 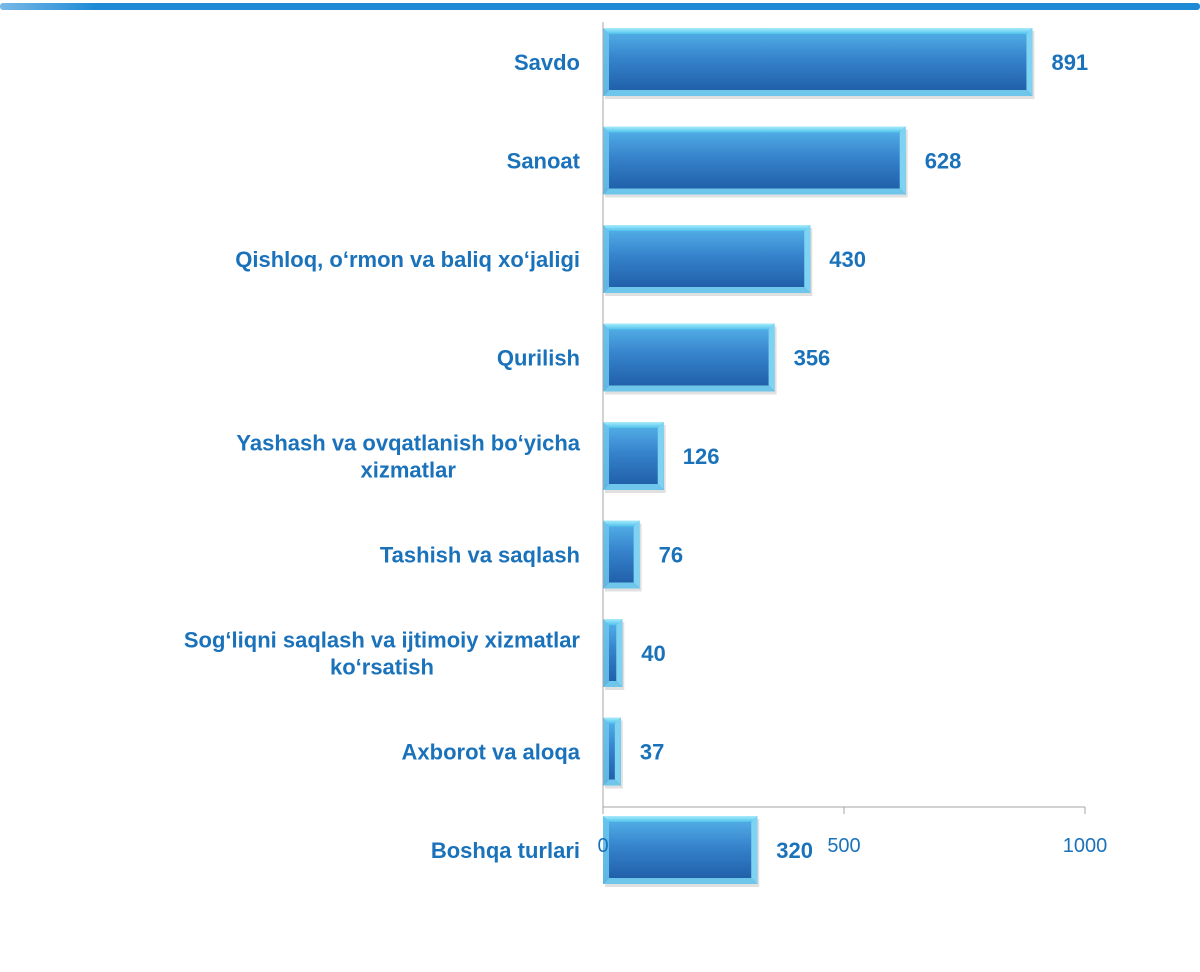 I want to click on value-label-2: 430, so click(x=847, y=259).